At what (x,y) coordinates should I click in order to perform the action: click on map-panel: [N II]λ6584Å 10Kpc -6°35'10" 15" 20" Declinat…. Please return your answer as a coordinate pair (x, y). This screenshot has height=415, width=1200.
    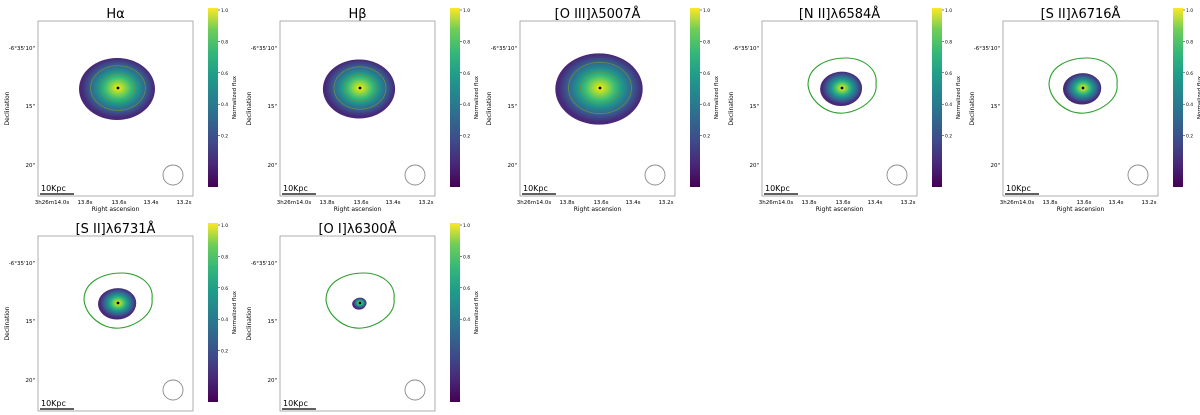
    Looking at the image, I should click on (845, 109).